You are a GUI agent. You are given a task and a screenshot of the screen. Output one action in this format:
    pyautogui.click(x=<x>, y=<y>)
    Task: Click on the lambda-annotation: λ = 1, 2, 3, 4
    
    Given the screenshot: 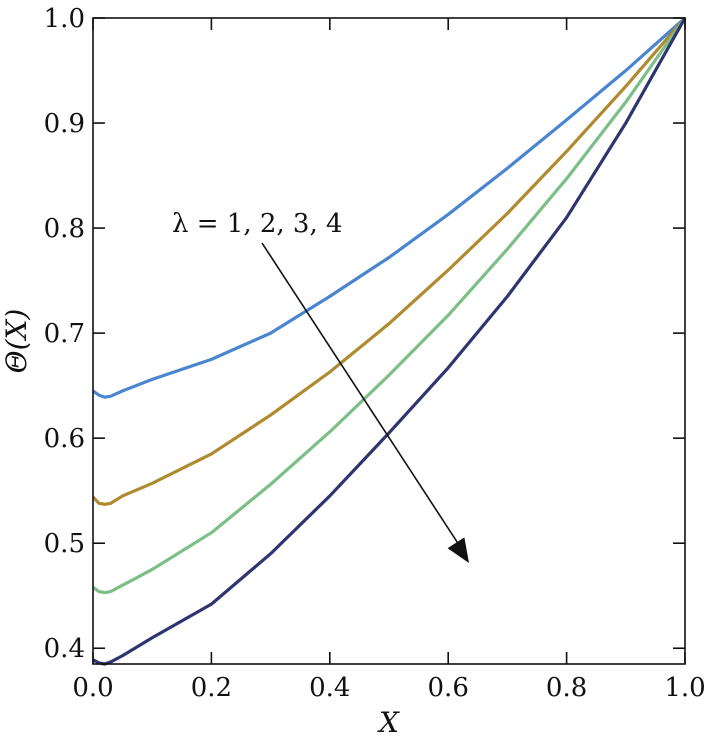 What is the action you would take?
    pyautogui.click(x=257, y=224)
    